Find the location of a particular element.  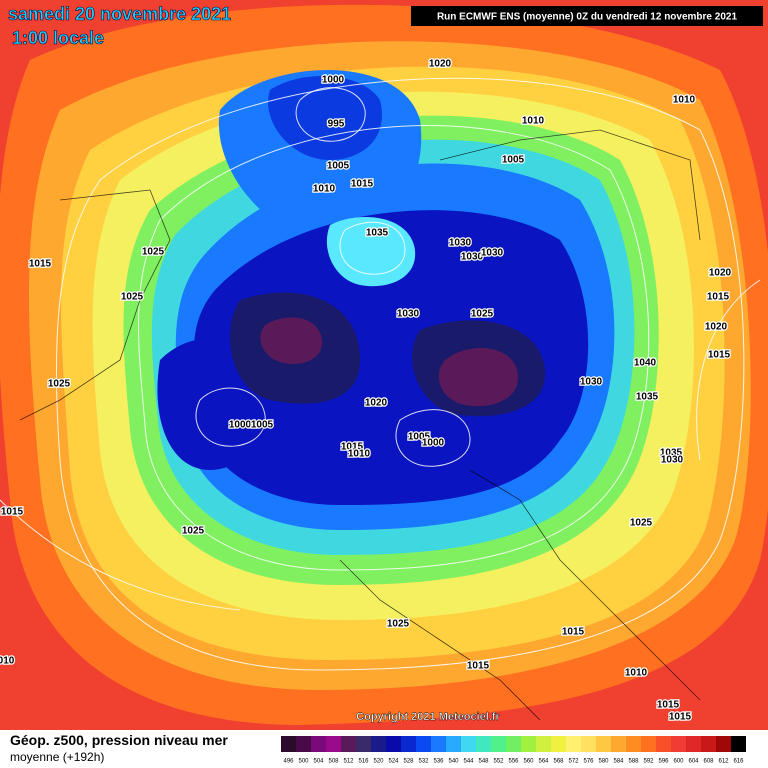

scale-label: 564 is located at coordinates (543, 762).